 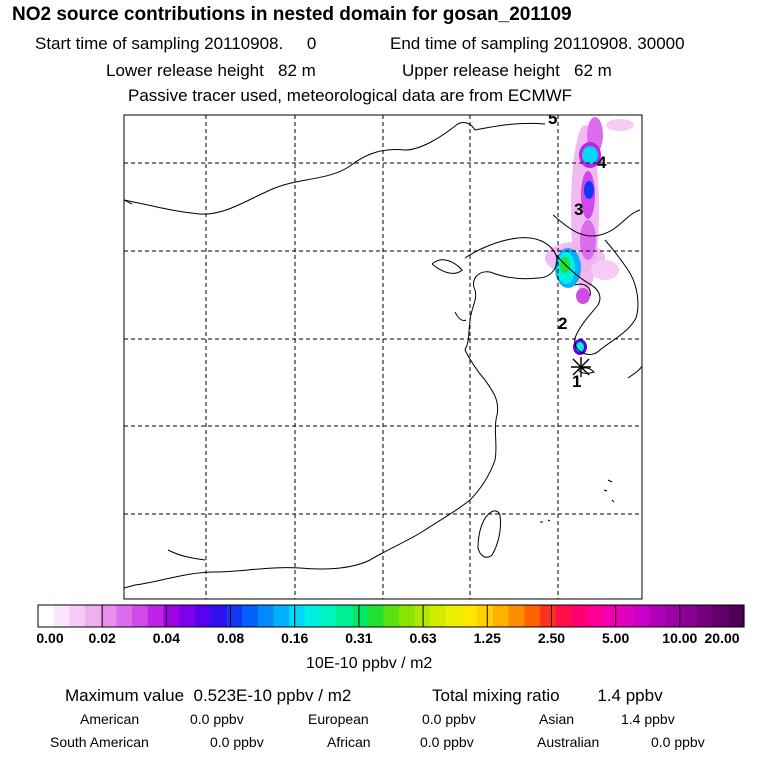 What do you see at coordinates (537, 43) in the screenshot?
I see `end-time: End time of sampling 20110908. 30000` at bounding box center [537, 43].